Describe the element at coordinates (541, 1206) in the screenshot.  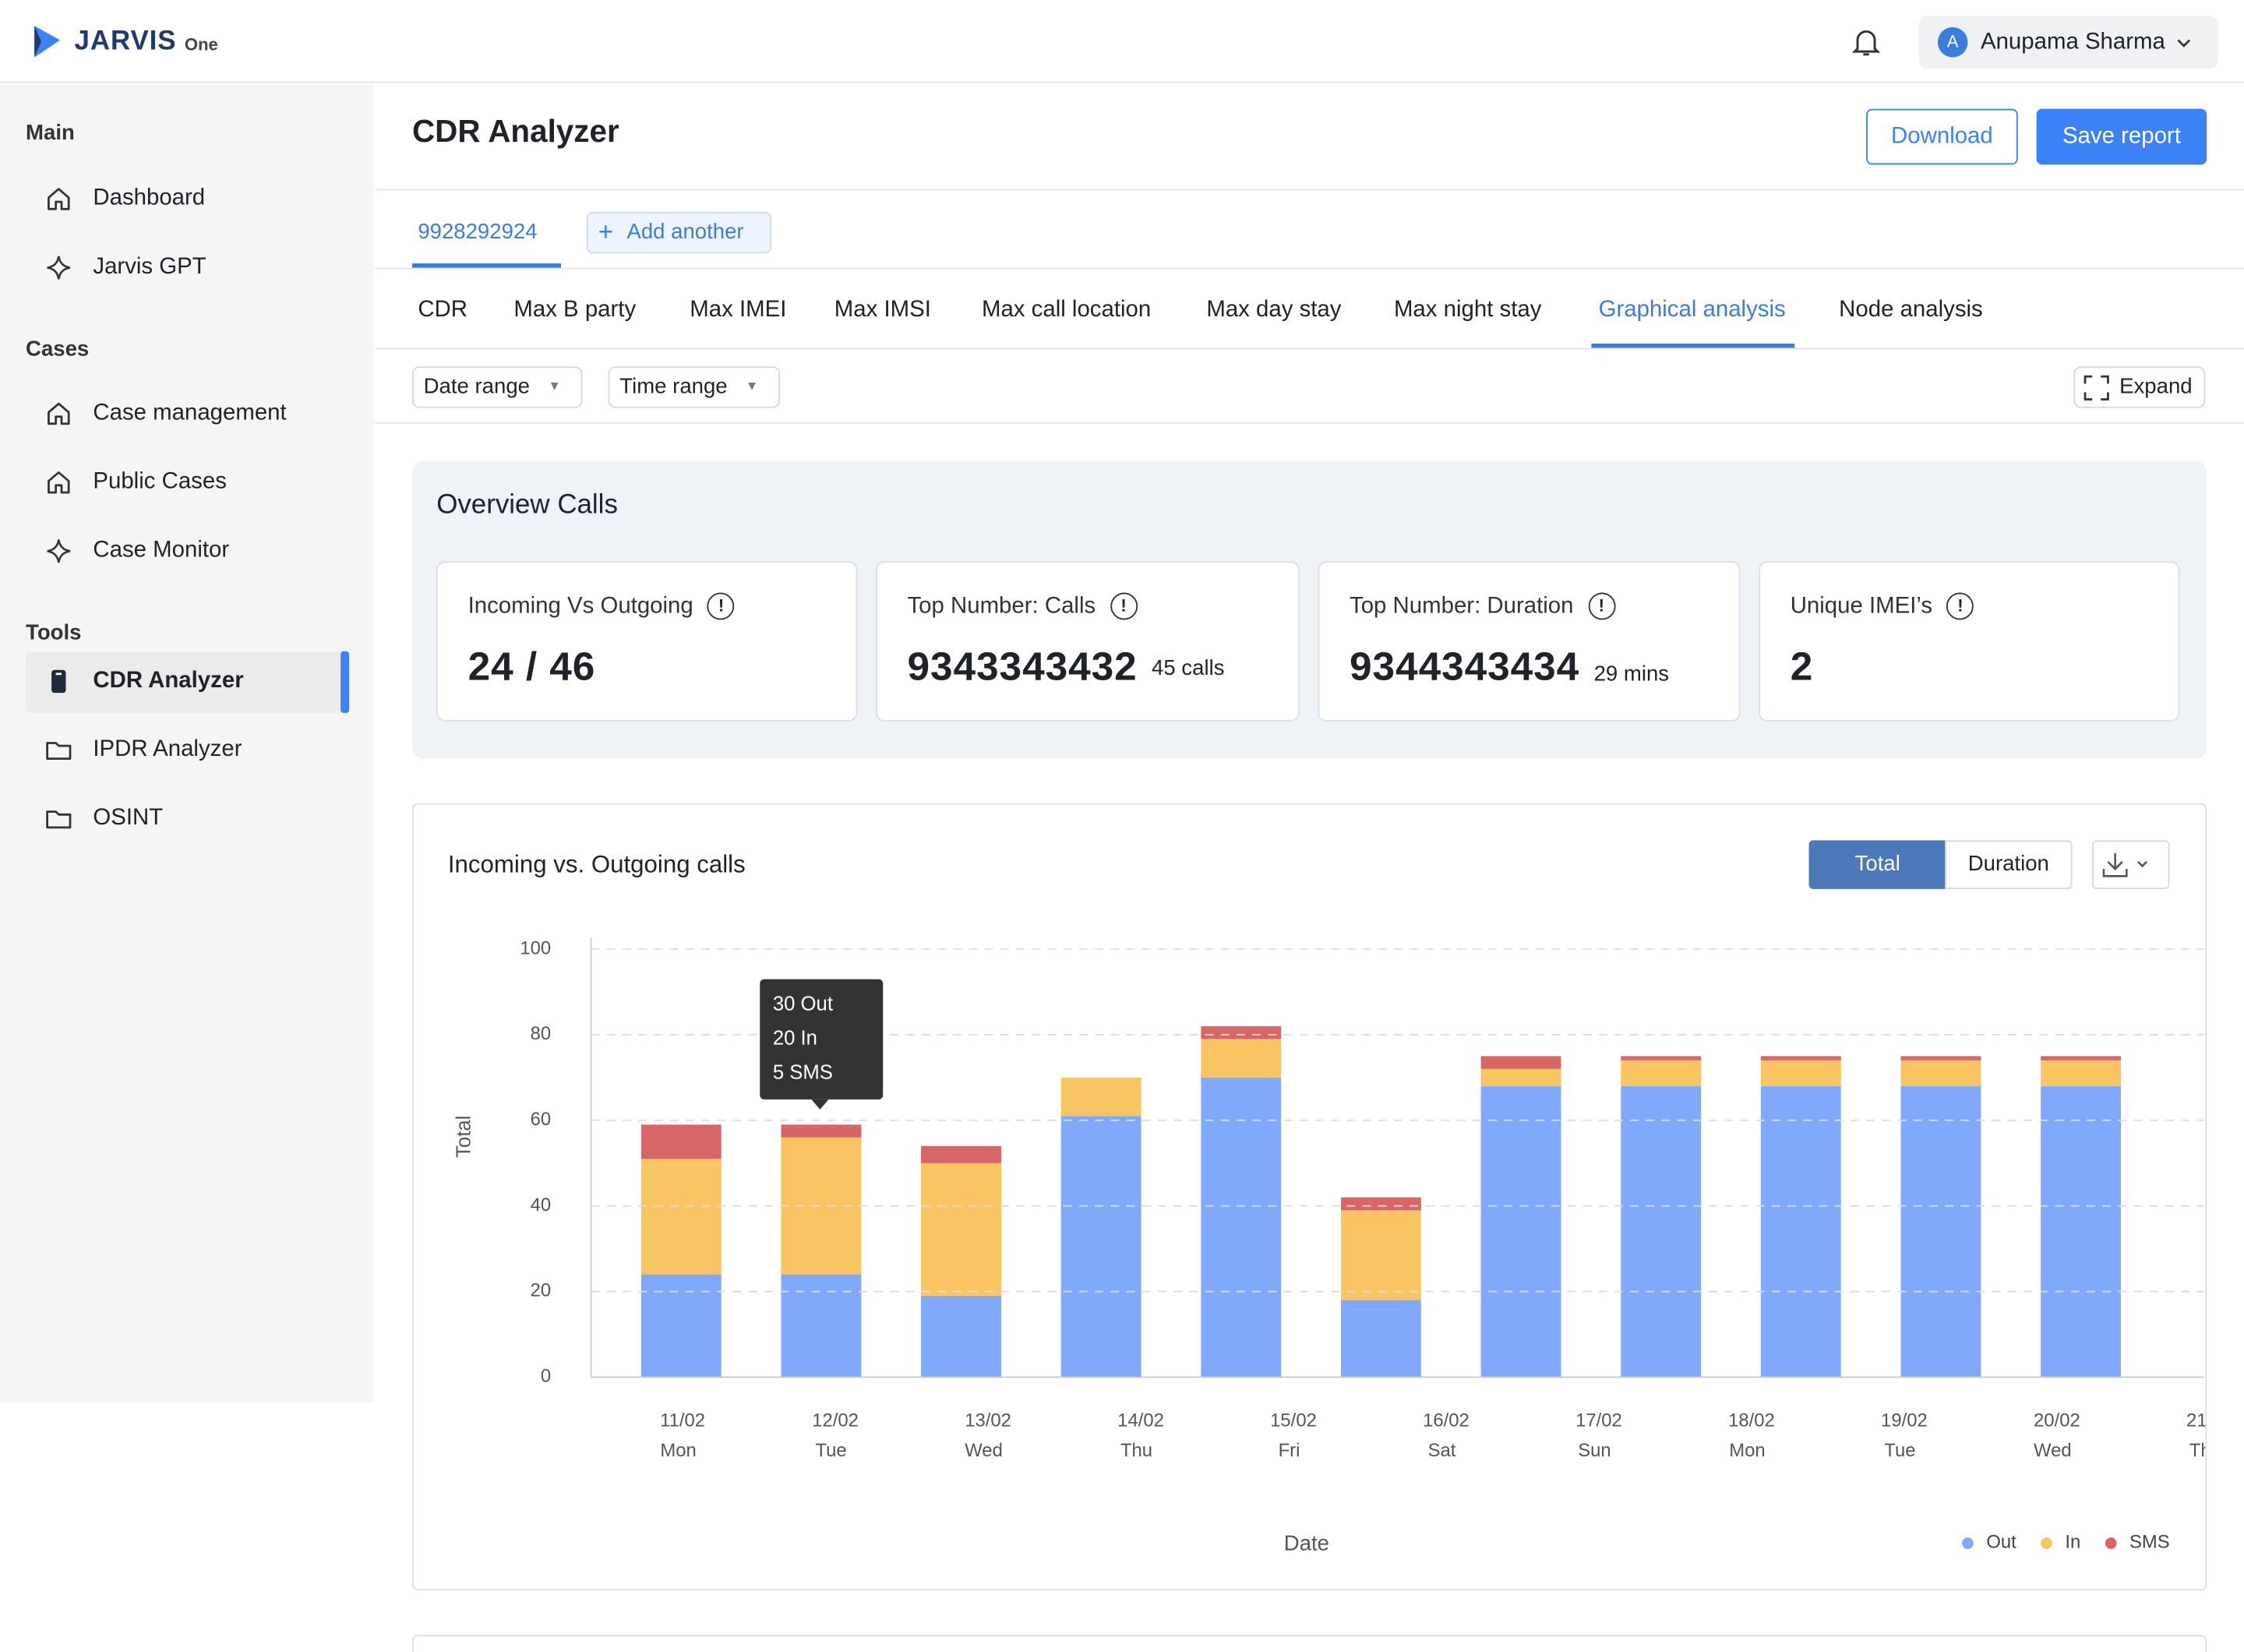
I see `y-tick-label: 40` at that location.